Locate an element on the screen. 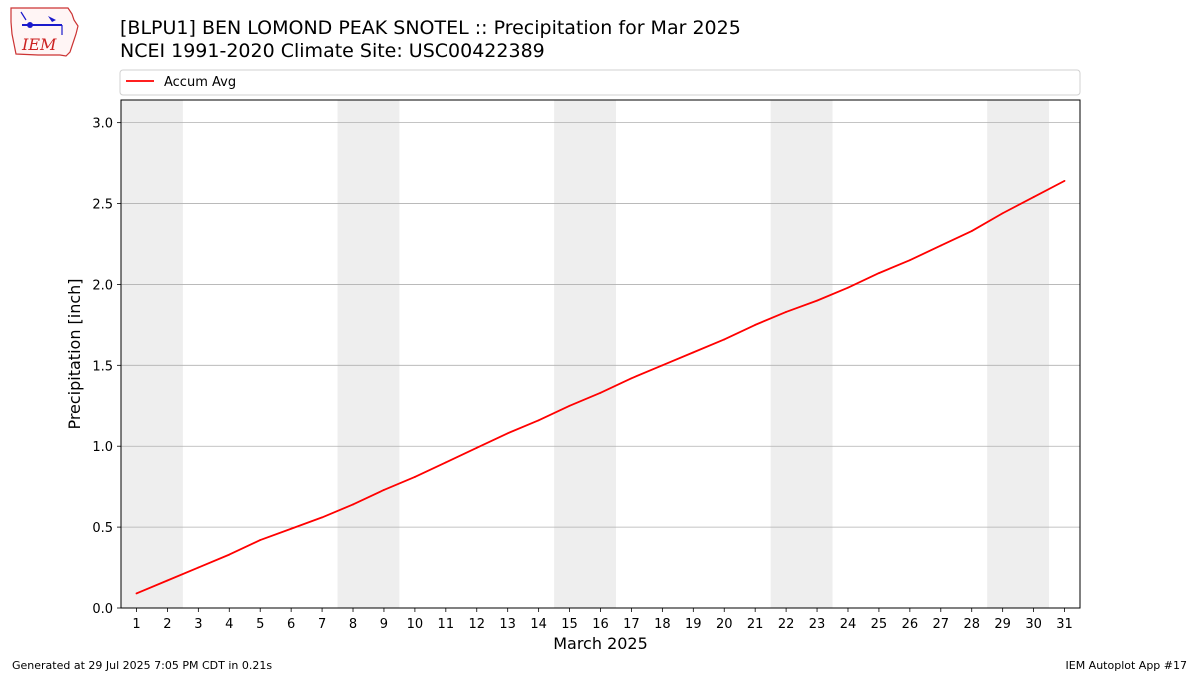  x-tick-label: 17 is located at coordinates (631, 624).